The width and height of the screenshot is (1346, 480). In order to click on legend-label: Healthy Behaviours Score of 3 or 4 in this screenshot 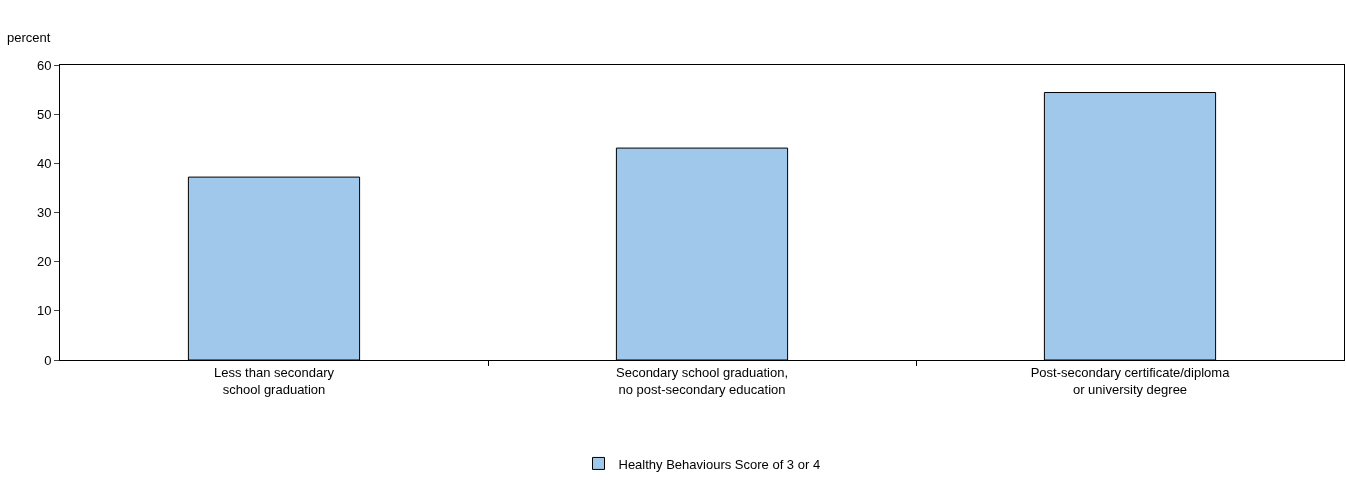, I will do `click(719, 464)`.